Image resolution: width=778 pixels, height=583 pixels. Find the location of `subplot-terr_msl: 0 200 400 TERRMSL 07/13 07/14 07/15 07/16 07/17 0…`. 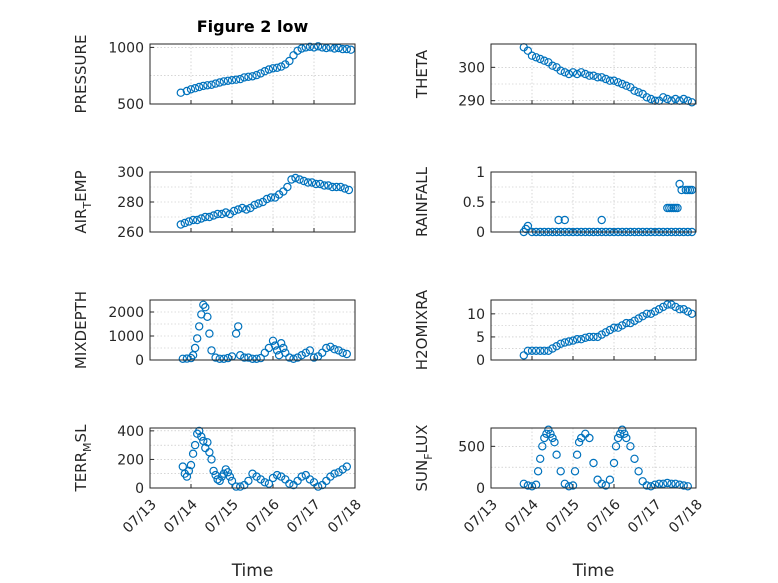

subplot-terr_msl: 0 200 400 TERRMSL 07/13 07/14 07/15 07/16 07/17 0… is located at coordinates (218, 502).